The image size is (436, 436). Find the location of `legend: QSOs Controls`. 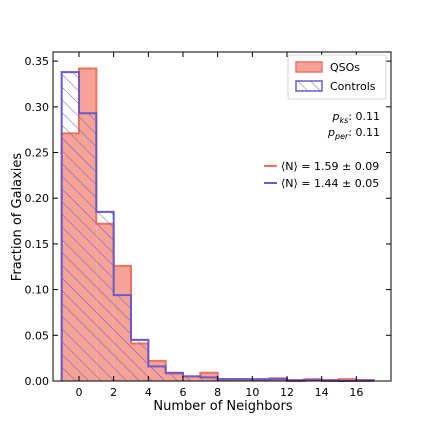

legend: QSOs Controls is located at coordinates (337, 77).